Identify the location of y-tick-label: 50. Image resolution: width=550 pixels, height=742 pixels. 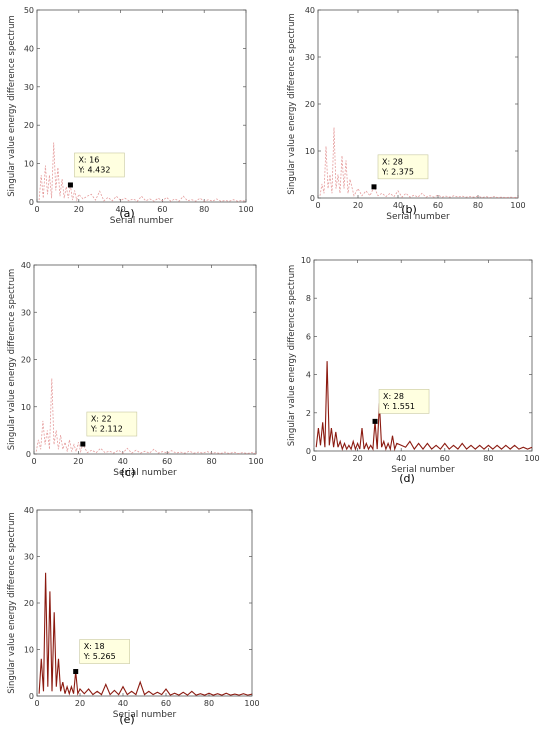
(29, 10).